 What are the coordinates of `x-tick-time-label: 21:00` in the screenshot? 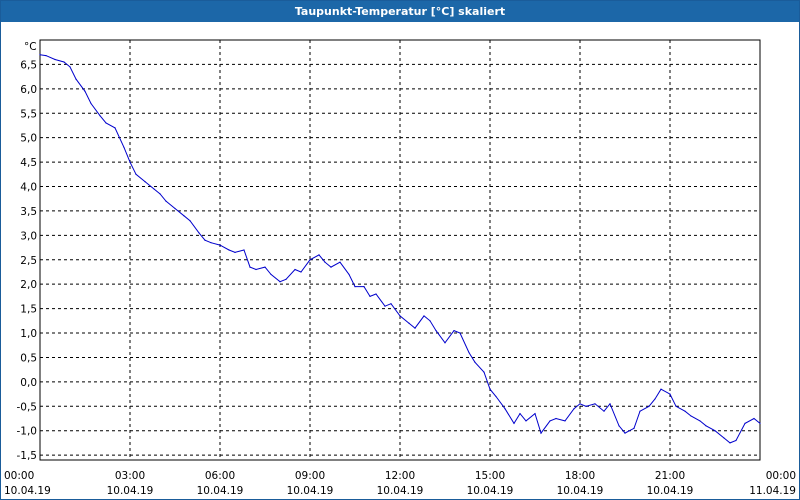 It's located at (670, 476).